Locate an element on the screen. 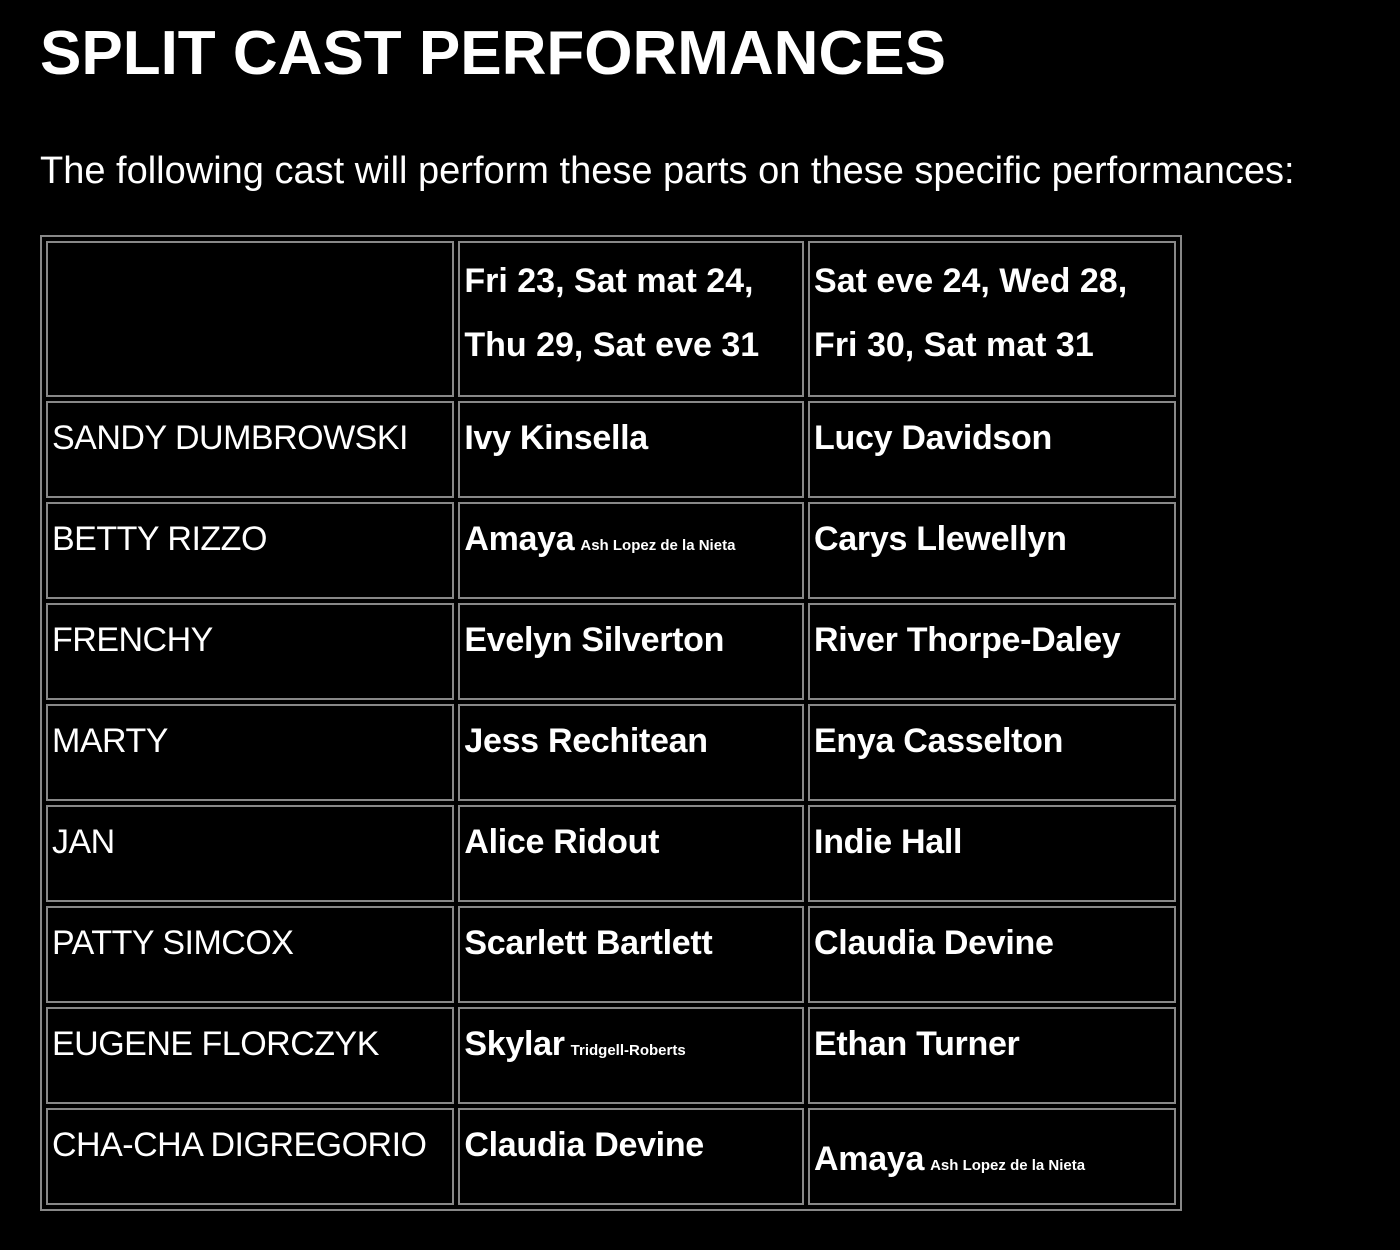  cast-cell-a: Alice Ridout is located at coordinates (631, 853).